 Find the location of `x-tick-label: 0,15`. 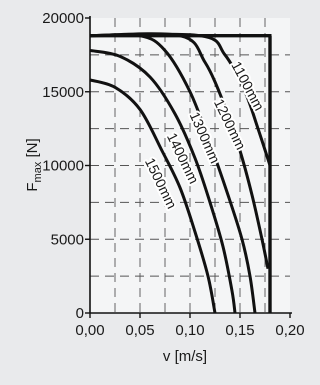

x-tick-label: 0,15 is located at coordinates (239, 330).